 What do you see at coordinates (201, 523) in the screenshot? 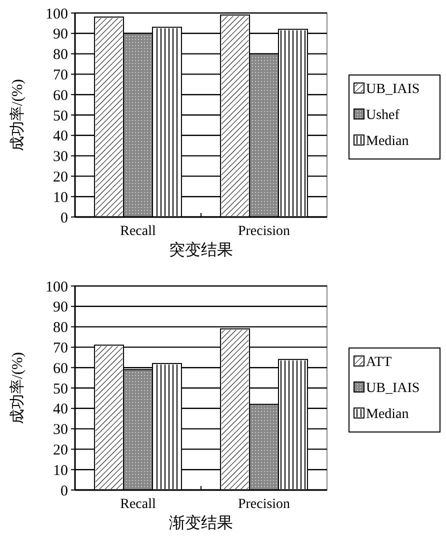
I see `x-axis-title: 渐变结果` at bounding box center [201, 523].